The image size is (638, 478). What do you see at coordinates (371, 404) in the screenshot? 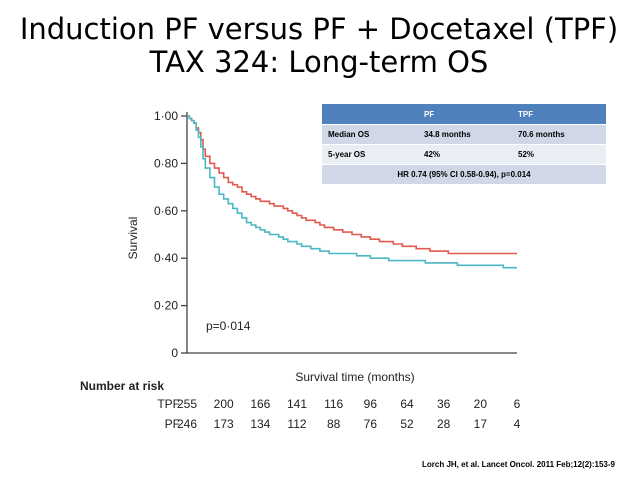
I see `risk-value: 96` at bounding box center [371, 404].